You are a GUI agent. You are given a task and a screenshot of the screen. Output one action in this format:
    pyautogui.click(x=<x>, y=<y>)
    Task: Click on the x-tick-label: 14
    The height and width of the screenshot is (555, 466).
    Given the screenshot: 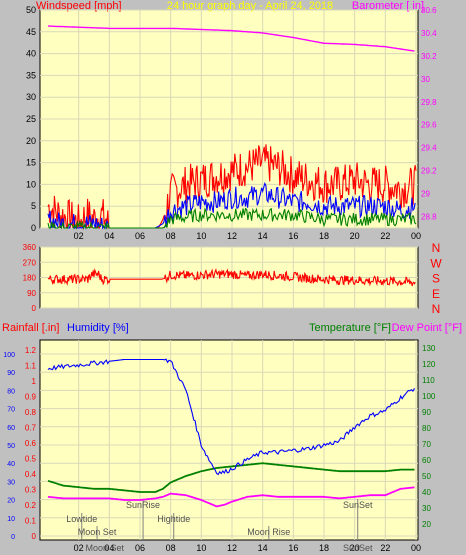 What is the action you would take?
    pyautogui.click(x=263, y=236)
    